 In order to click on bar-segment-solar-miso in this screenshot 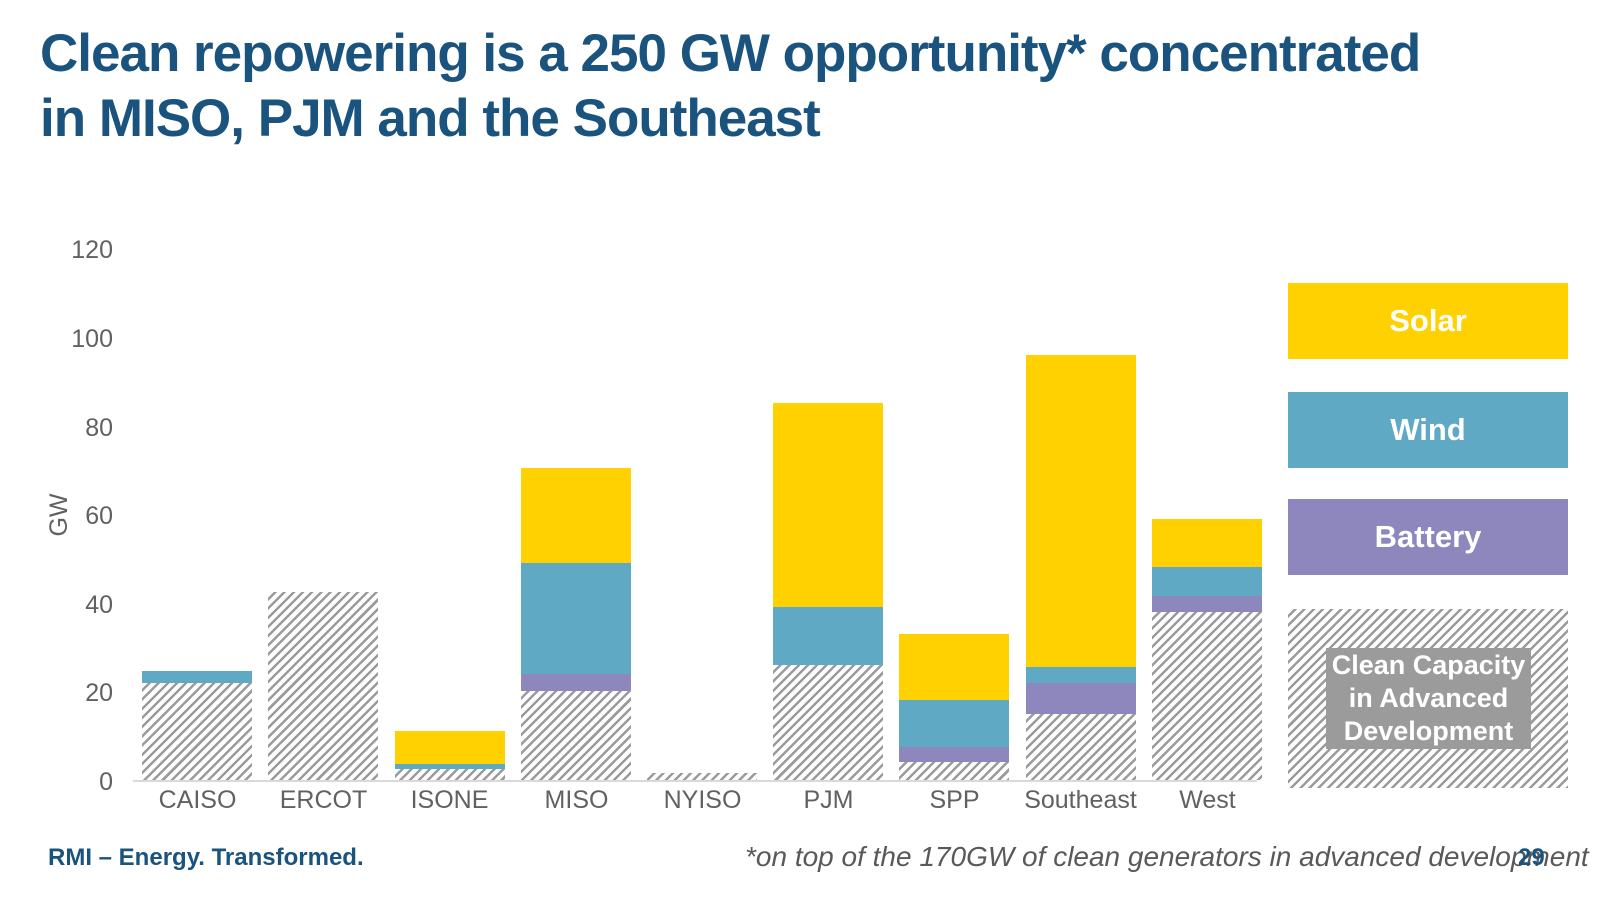, I will do `click(576, 515)`.